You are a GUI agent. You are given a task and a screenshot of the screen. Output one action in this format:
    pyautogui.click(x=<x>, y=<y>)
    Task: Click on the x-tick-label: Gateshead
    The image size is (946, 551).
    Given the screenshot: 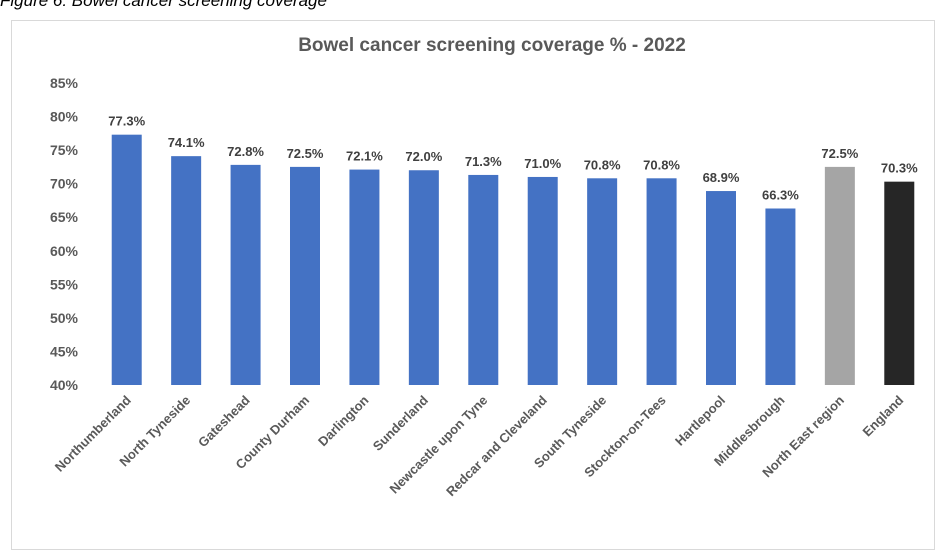 What is the action you would take?
    pyautogui.click(x=224, y=421)
    